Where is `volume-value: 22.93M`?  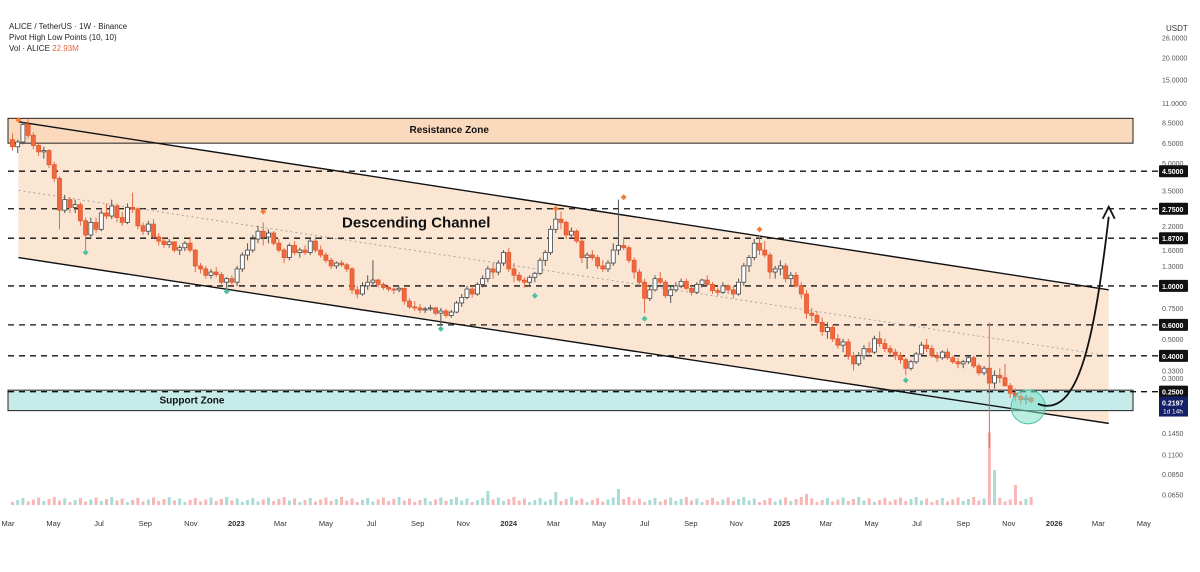 volume-value: 22.93M is located at coordinates (65, 48).